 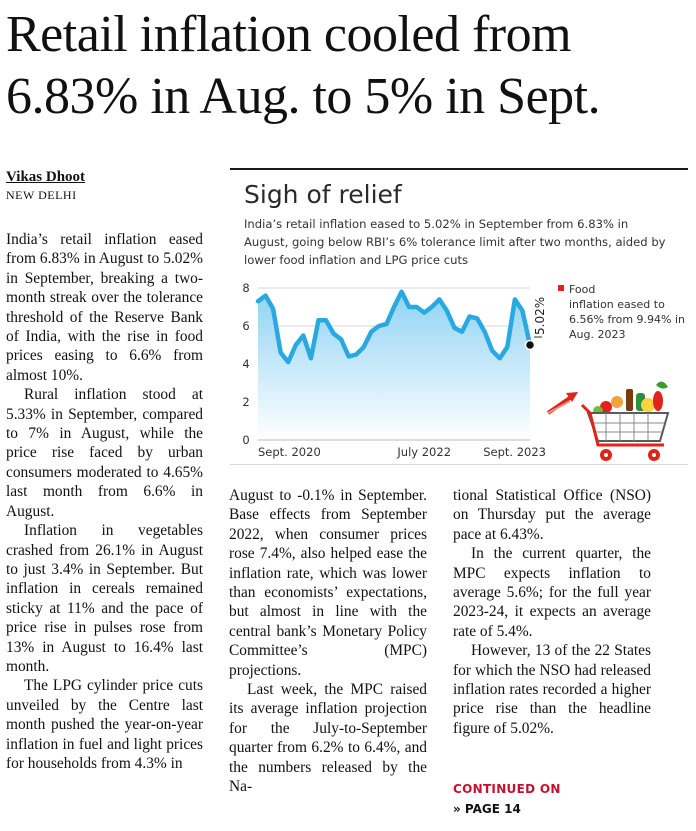 What do you see at coordinates (245, 440) in the screenshot?
I see `y-tick-label: 0` at bounding box center [245, 440].